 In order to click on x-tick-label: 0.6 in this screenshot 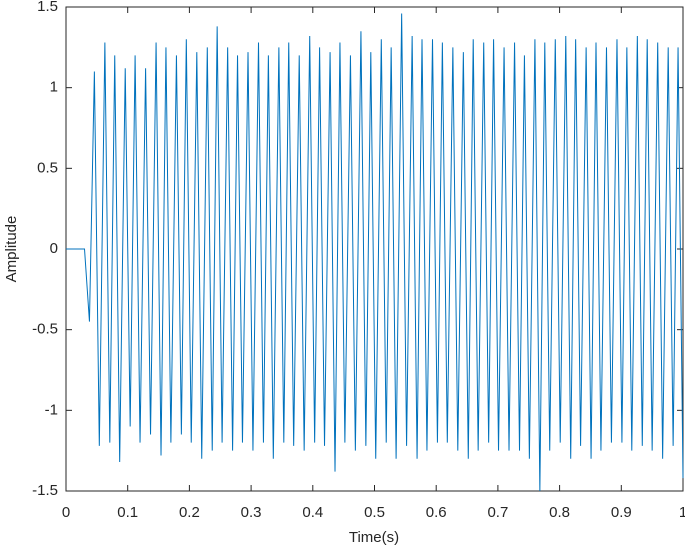, I will do `click(436, 512)`.